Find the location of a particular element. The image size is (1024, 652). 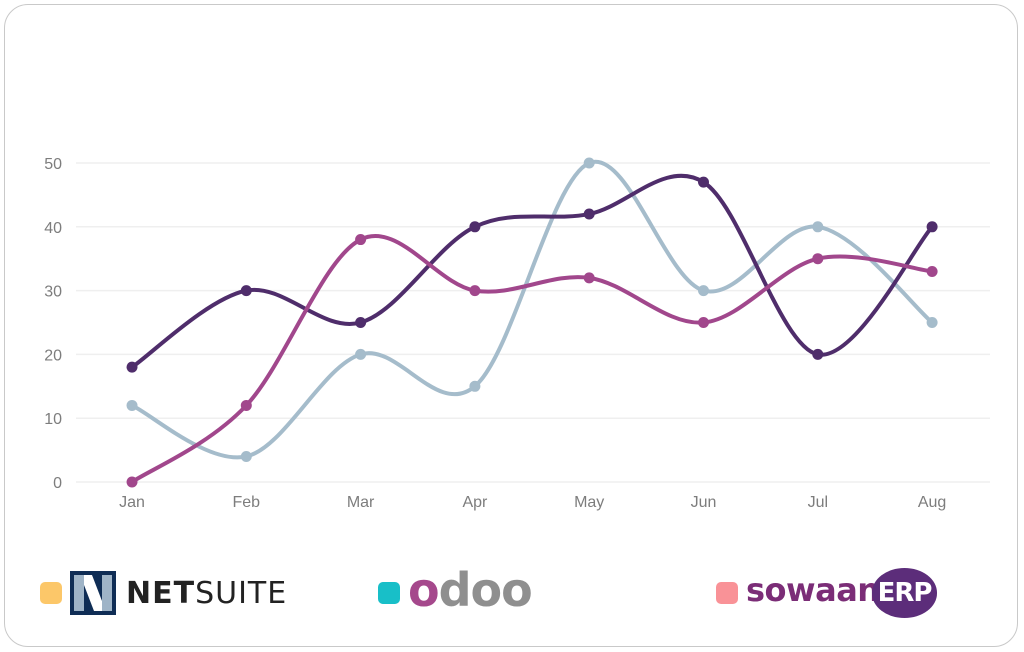

y-tick-label: 40 is located at coordinates (53, 228).